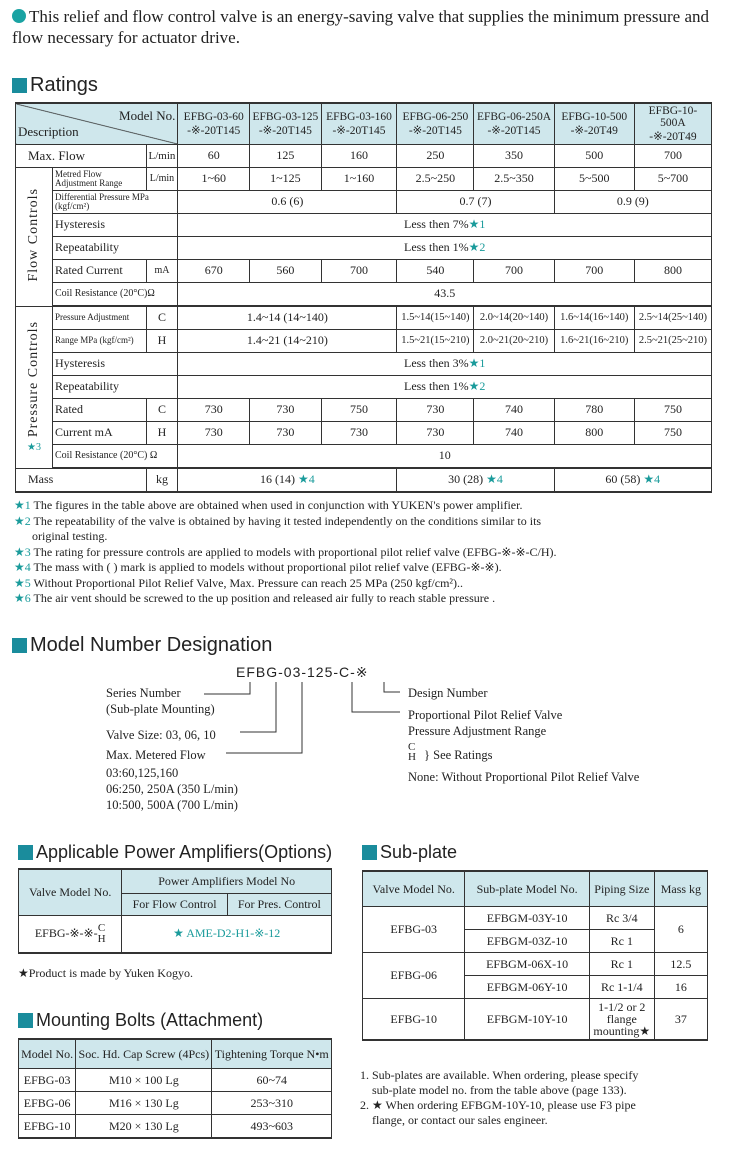 This screenshot has width=750, height=1166. I want to click on subplate-note: flange, or contact our sales engineer., so click(454, 1120).